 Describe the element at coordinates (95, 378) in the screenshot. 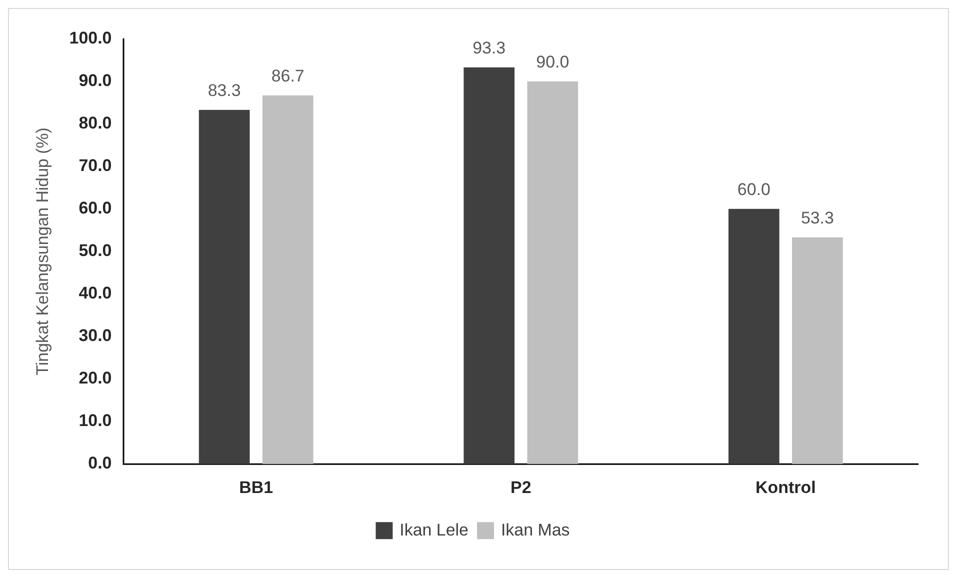

I see `y-tick-label: 20.0` at that location.